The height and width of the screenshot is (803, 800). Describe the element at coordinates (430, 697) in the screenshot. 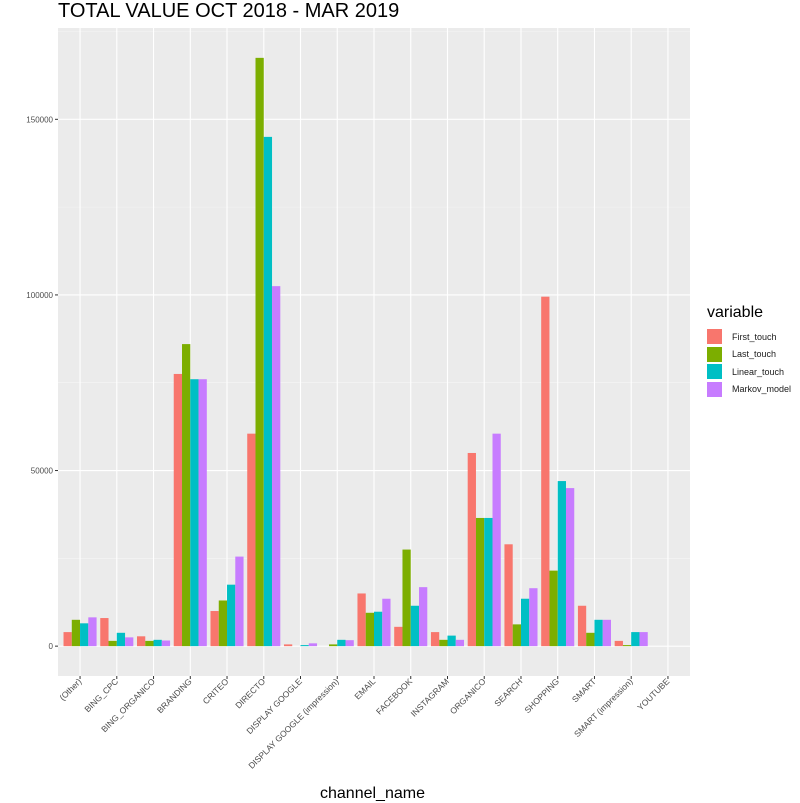

I see `x-tick-label: INSTAGRAM` at that location.